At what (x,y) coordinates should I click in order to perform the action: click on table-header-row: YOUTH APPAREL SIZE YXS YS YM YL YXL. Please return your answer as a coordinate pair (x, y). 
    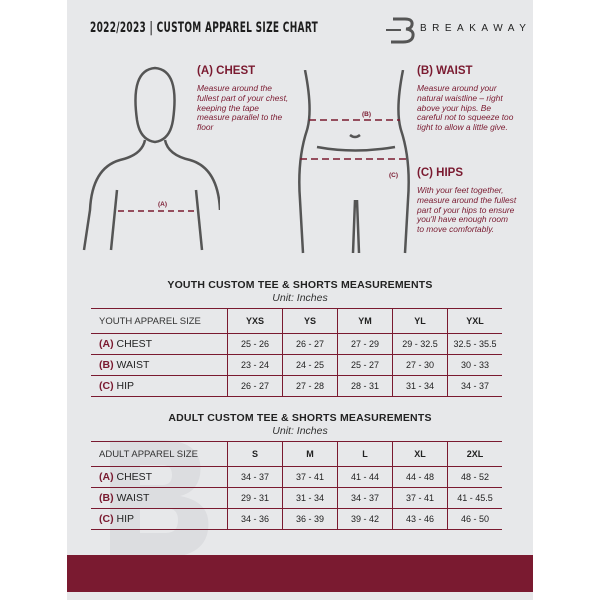
    Looking at the image, I should click on (296, 321).